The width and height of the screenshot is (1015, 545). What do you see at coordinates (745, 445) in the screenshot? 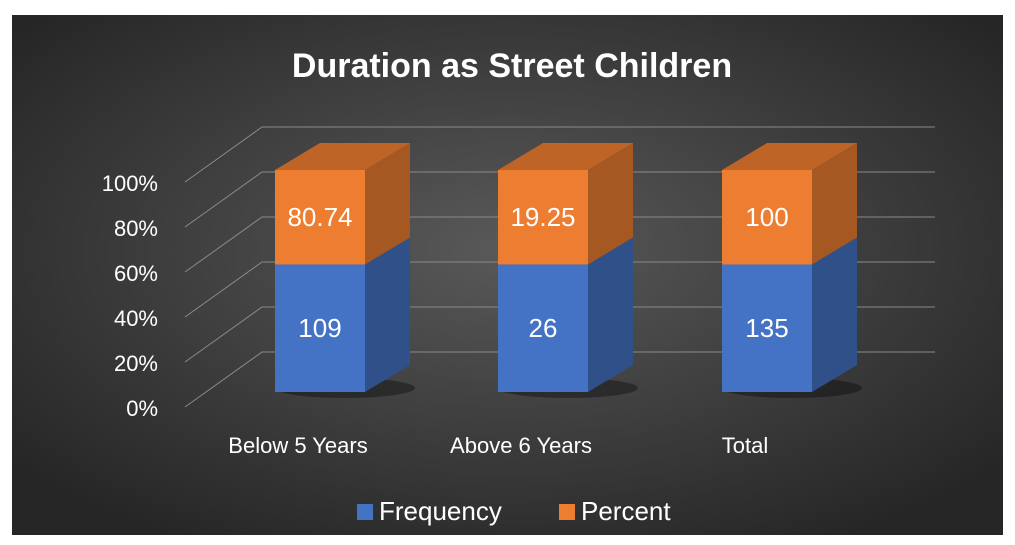
I see `x-tick-label: Total` at bounding box center [745, 445].